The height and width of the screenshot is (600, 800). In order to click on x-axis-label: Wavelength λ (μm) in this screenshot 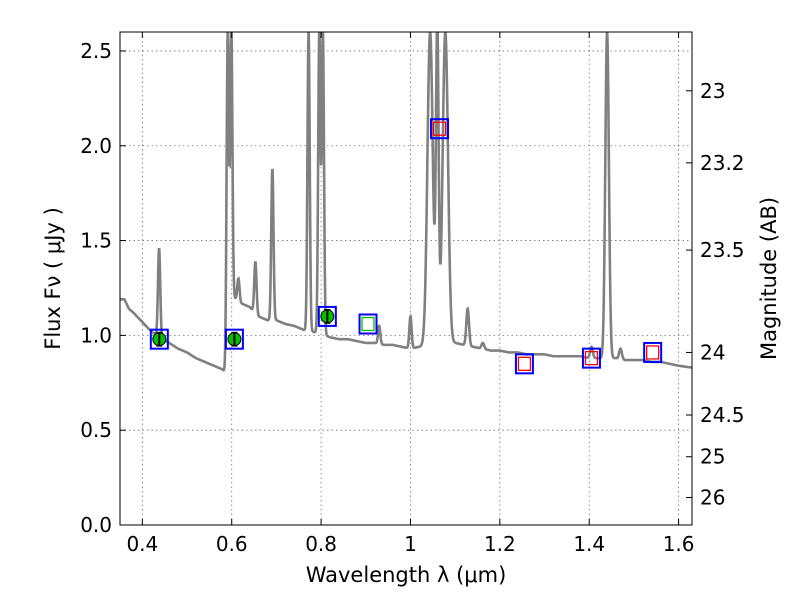, I will do `click(406, 575)`.